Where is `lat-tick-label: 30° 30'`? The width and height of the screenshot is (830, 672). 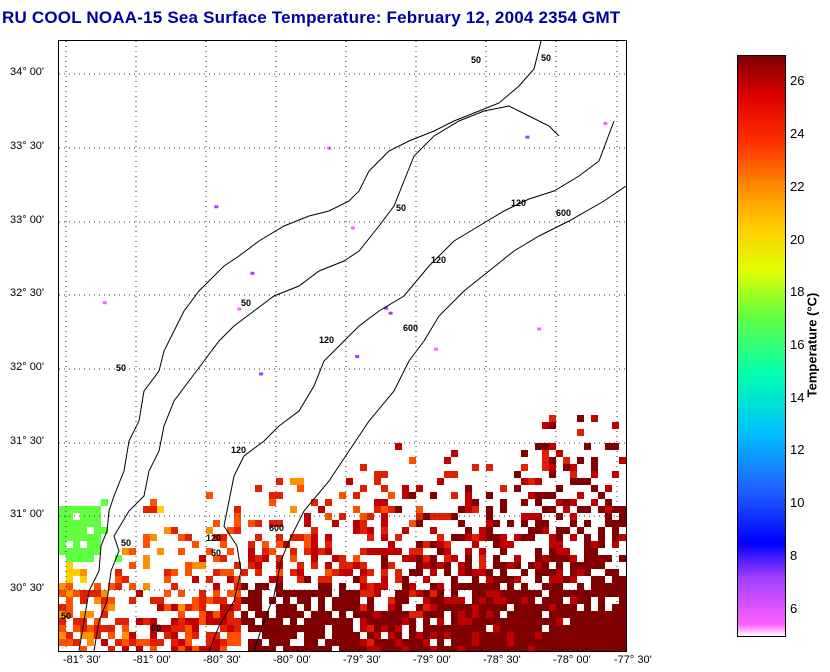
lat-tick-label: 30° 30' is located at coordinates (27, 588).